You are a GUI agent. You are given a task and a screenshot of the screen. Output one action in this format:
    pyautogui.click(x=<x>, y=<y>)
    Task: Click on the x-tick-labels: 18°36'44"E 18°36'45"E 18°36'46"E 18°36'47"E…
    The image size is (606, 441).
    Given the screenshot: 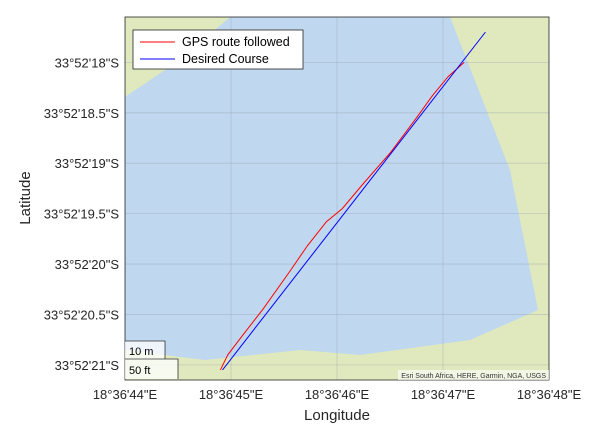 What is the action you would take?
    pyautogui.click(x=337, y=394)
    